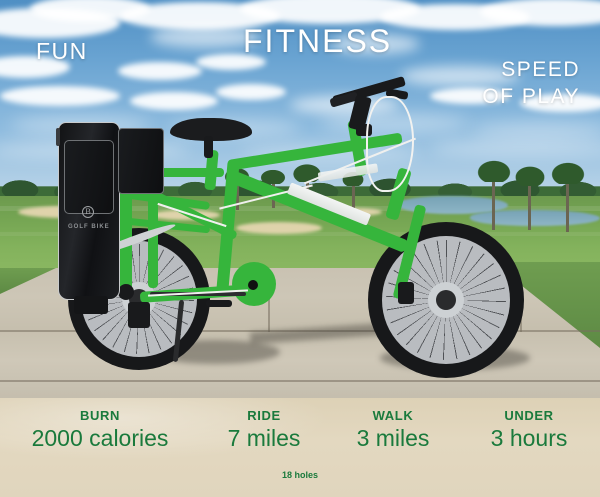 The height and width of the screenshot is (497, 600). I want to click on bunker, so click(279, 228).